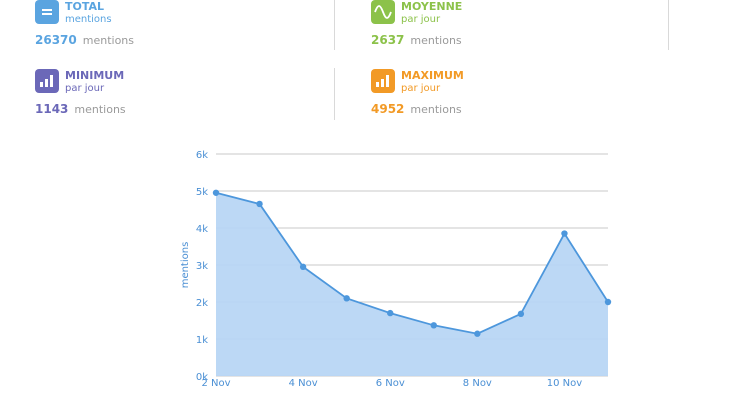  Describe the element at coordinates (202, 303) in the screenshot. I see `y-tick-label: 2k` at that location.